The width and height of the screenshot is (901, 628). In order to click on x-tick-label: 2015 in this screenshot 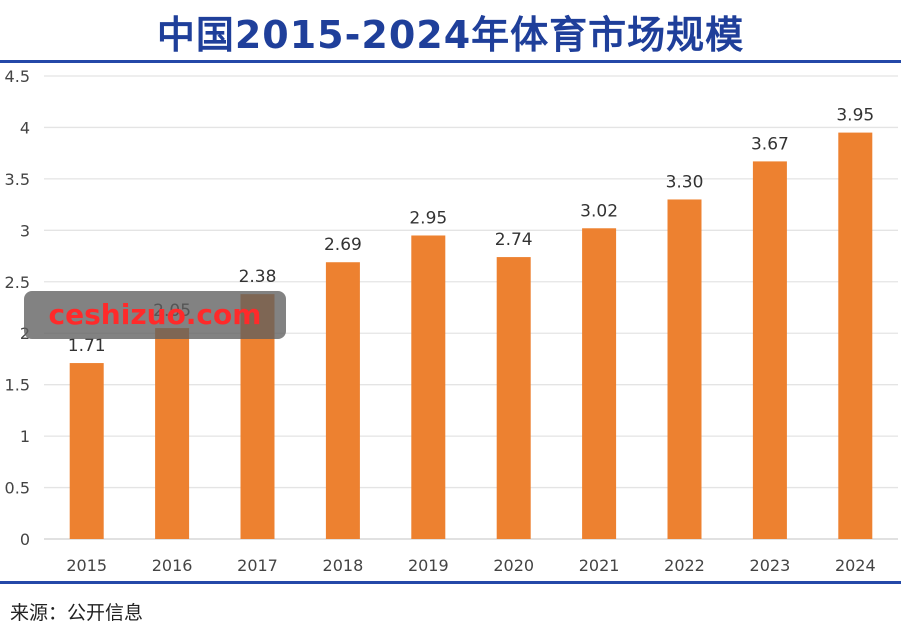, I will do `click(86, 565)`.